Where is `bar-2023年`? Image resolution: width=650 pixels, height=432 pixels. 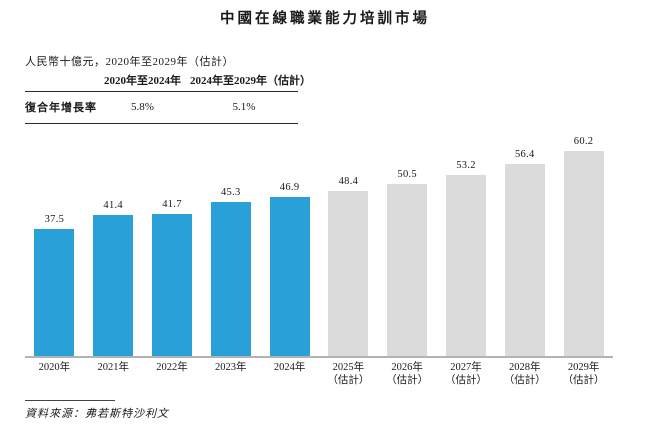
bar-2023年 is located at coordinates (230, 278).